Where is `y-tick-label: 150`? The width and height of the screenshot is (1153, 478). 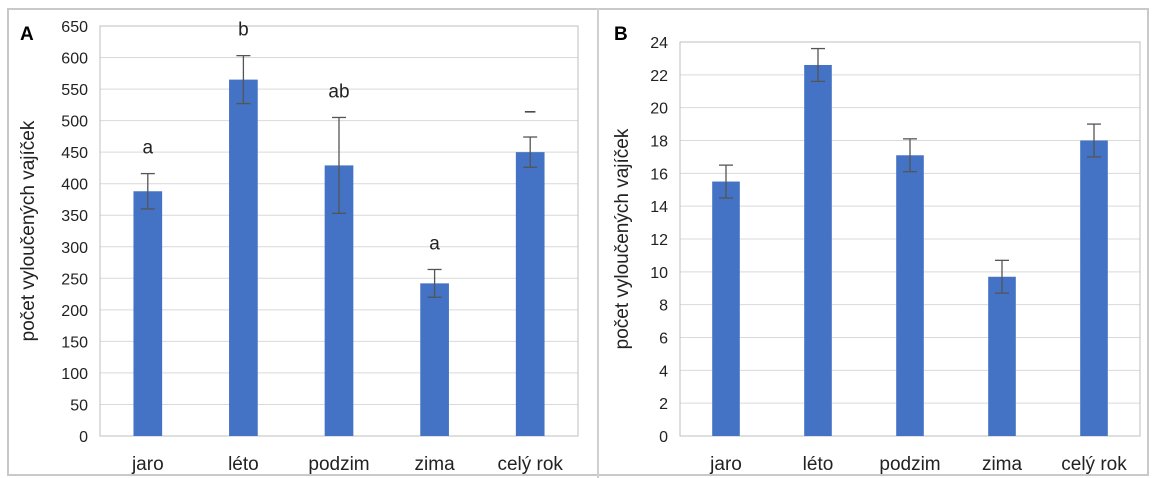 y-tick-label: 150 is located at coordinates (74, 342).